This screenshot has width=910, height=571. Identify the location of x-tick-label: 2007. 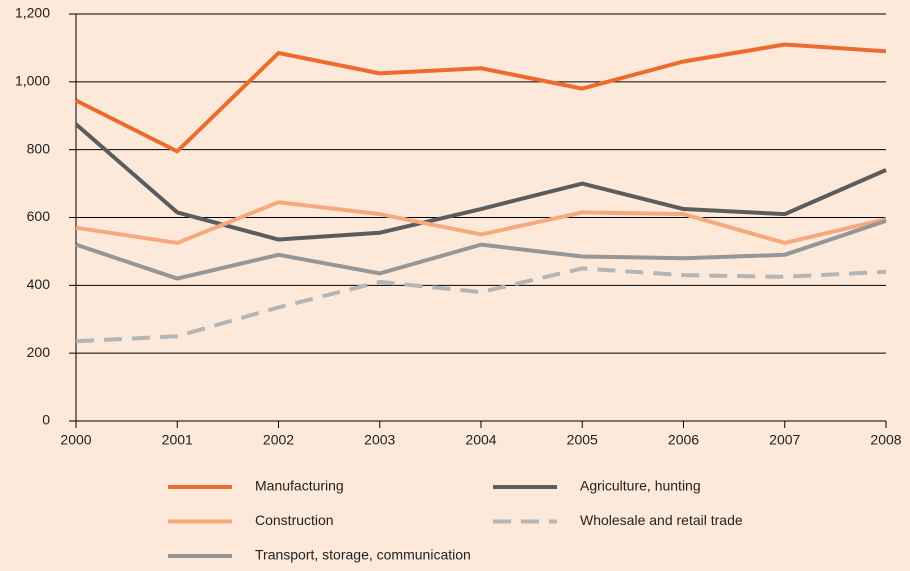
(784, 440).